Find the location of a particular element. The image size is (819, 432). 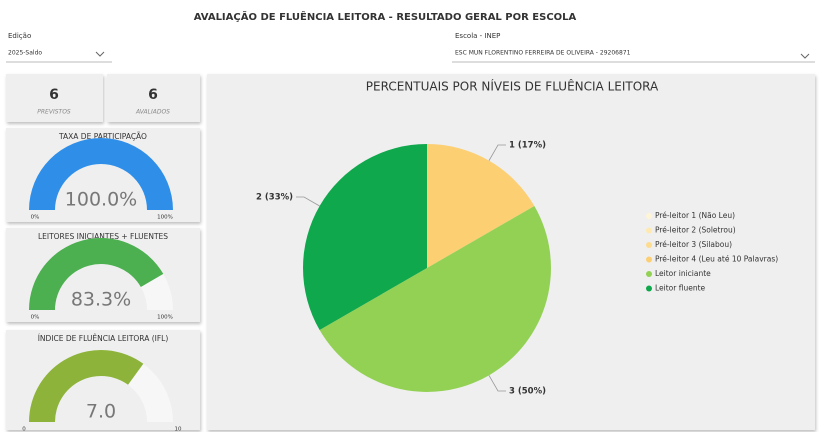

card-label: AVALIADOS is located at coordinates (152, 112).